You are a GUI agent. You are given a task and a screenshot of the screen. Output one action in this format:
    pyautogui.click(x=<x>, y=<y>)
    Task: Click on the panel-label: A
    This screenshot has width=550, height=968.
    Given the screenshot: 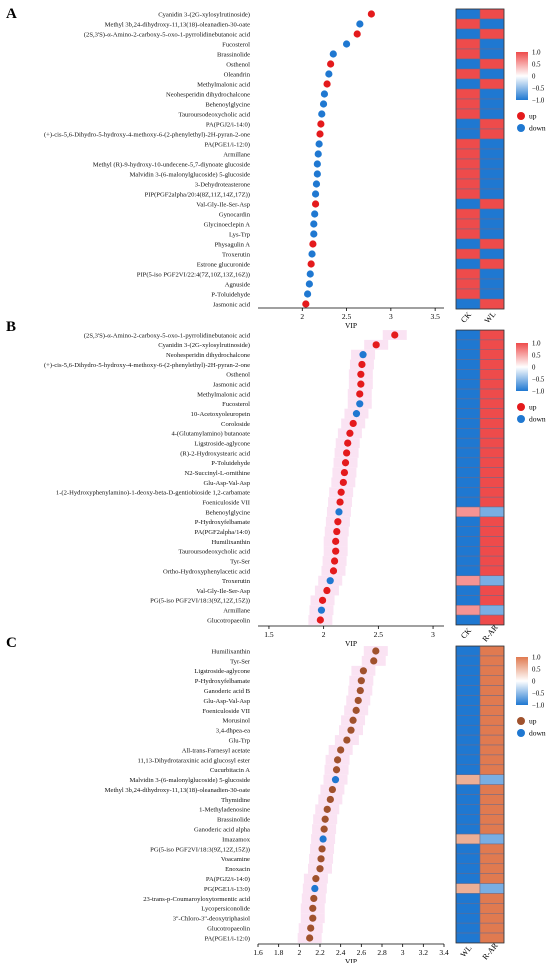 What is the action you would take?
    pyautogui.click(x=11, y=14)
    